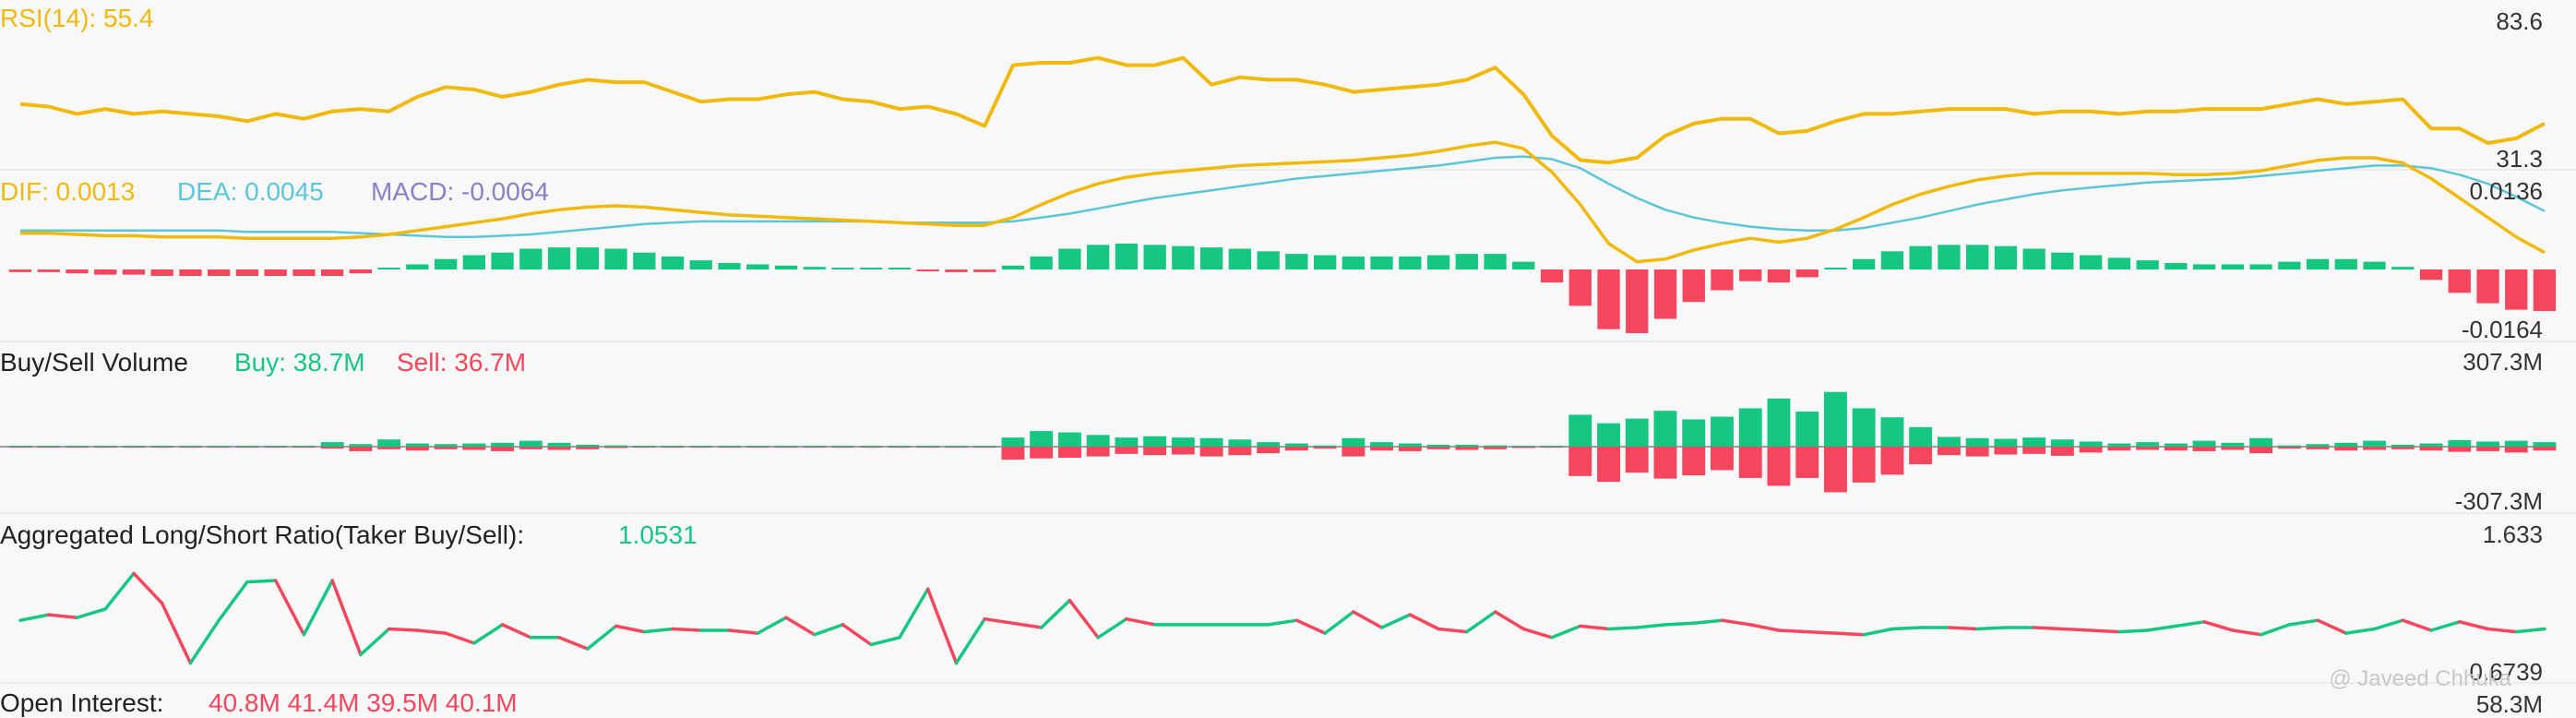  I want to click on macd-dif-label: DIF: 0.0013, so click(68, 191).